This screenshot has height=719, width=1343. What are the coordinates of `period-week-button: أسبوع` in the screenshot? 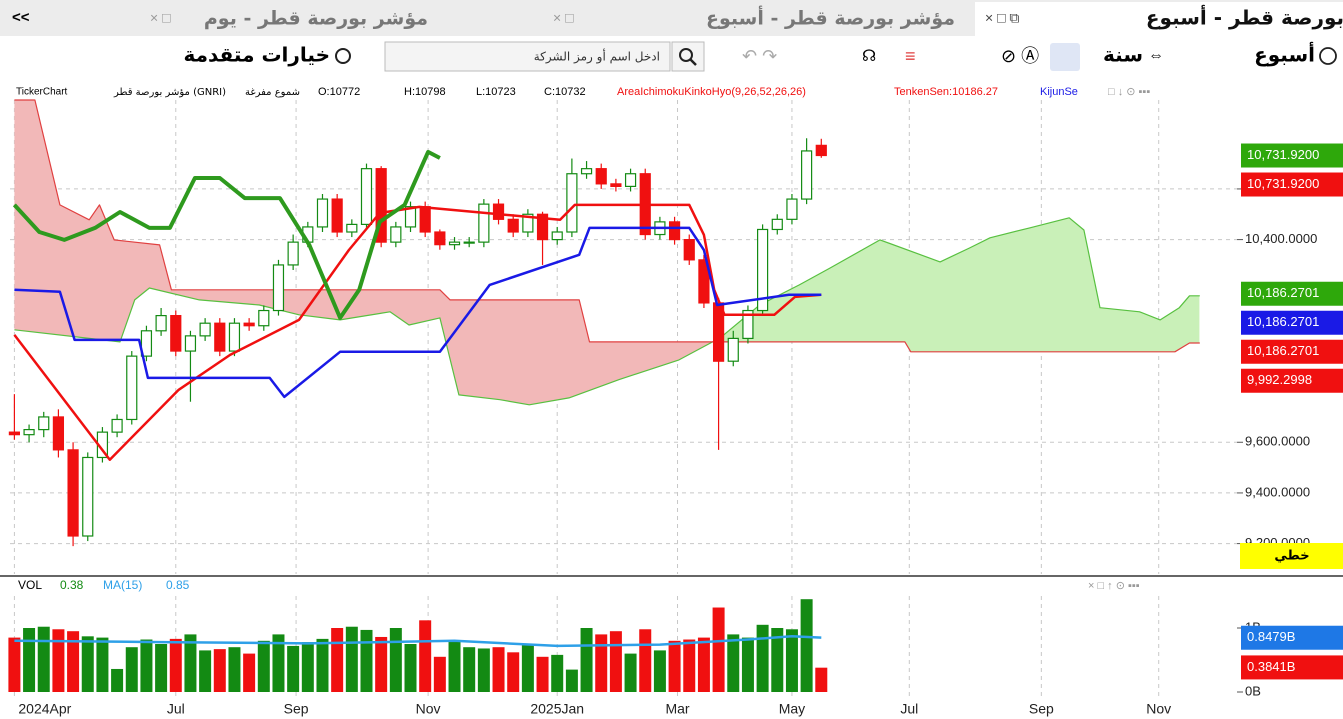 It's located at (1284, 54).